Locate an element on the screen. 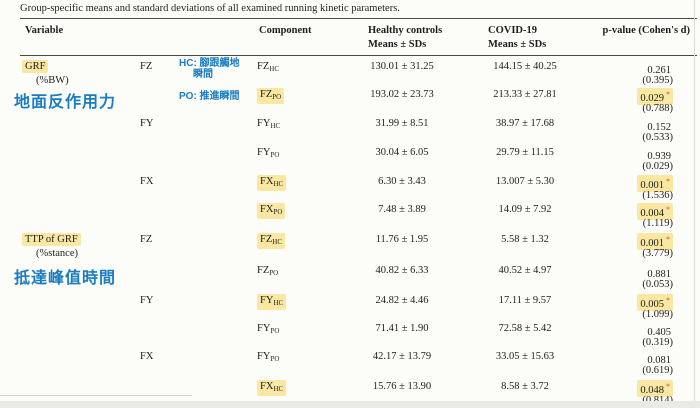 The height and width of the screenshot is (408, 700). component-highlight: FXPO is located at coordinates (271, 211).